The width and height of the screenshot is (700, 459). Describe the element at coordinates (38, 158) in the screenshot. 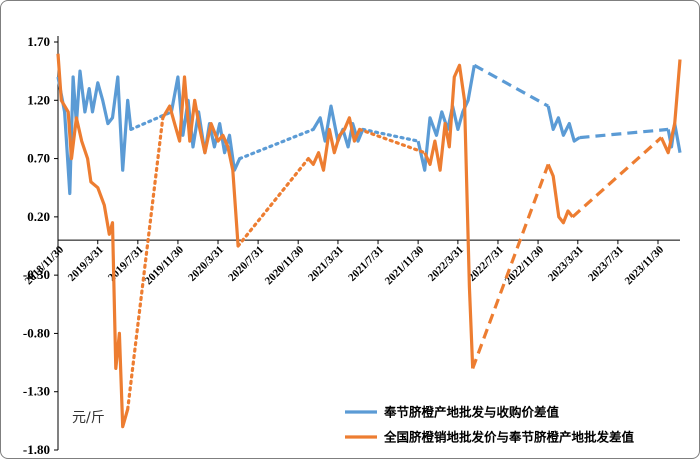

I see `y-tick-label: 0.70` at that location.